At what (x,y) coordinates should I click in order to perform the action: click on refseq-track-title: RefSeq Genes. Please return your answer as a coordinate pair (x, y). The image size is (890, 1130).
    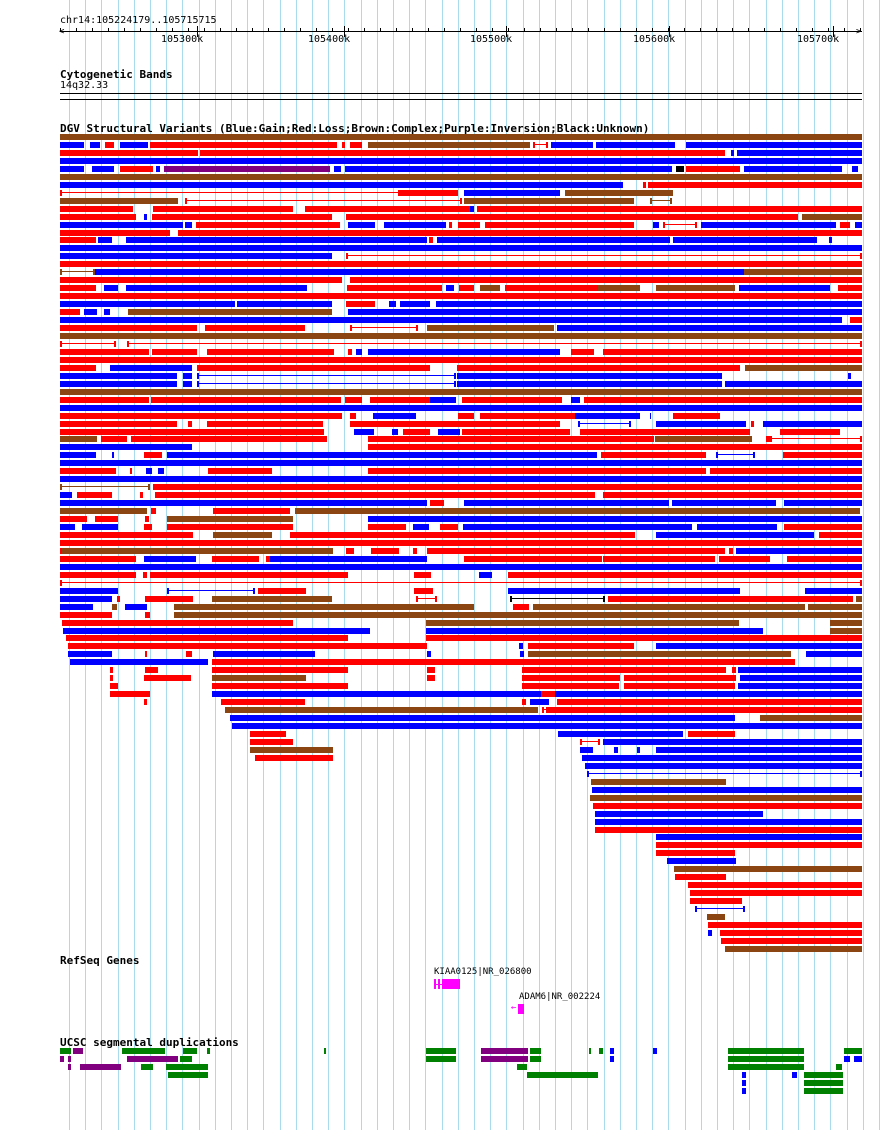
    Looking at the image, I should click on (100, 960).